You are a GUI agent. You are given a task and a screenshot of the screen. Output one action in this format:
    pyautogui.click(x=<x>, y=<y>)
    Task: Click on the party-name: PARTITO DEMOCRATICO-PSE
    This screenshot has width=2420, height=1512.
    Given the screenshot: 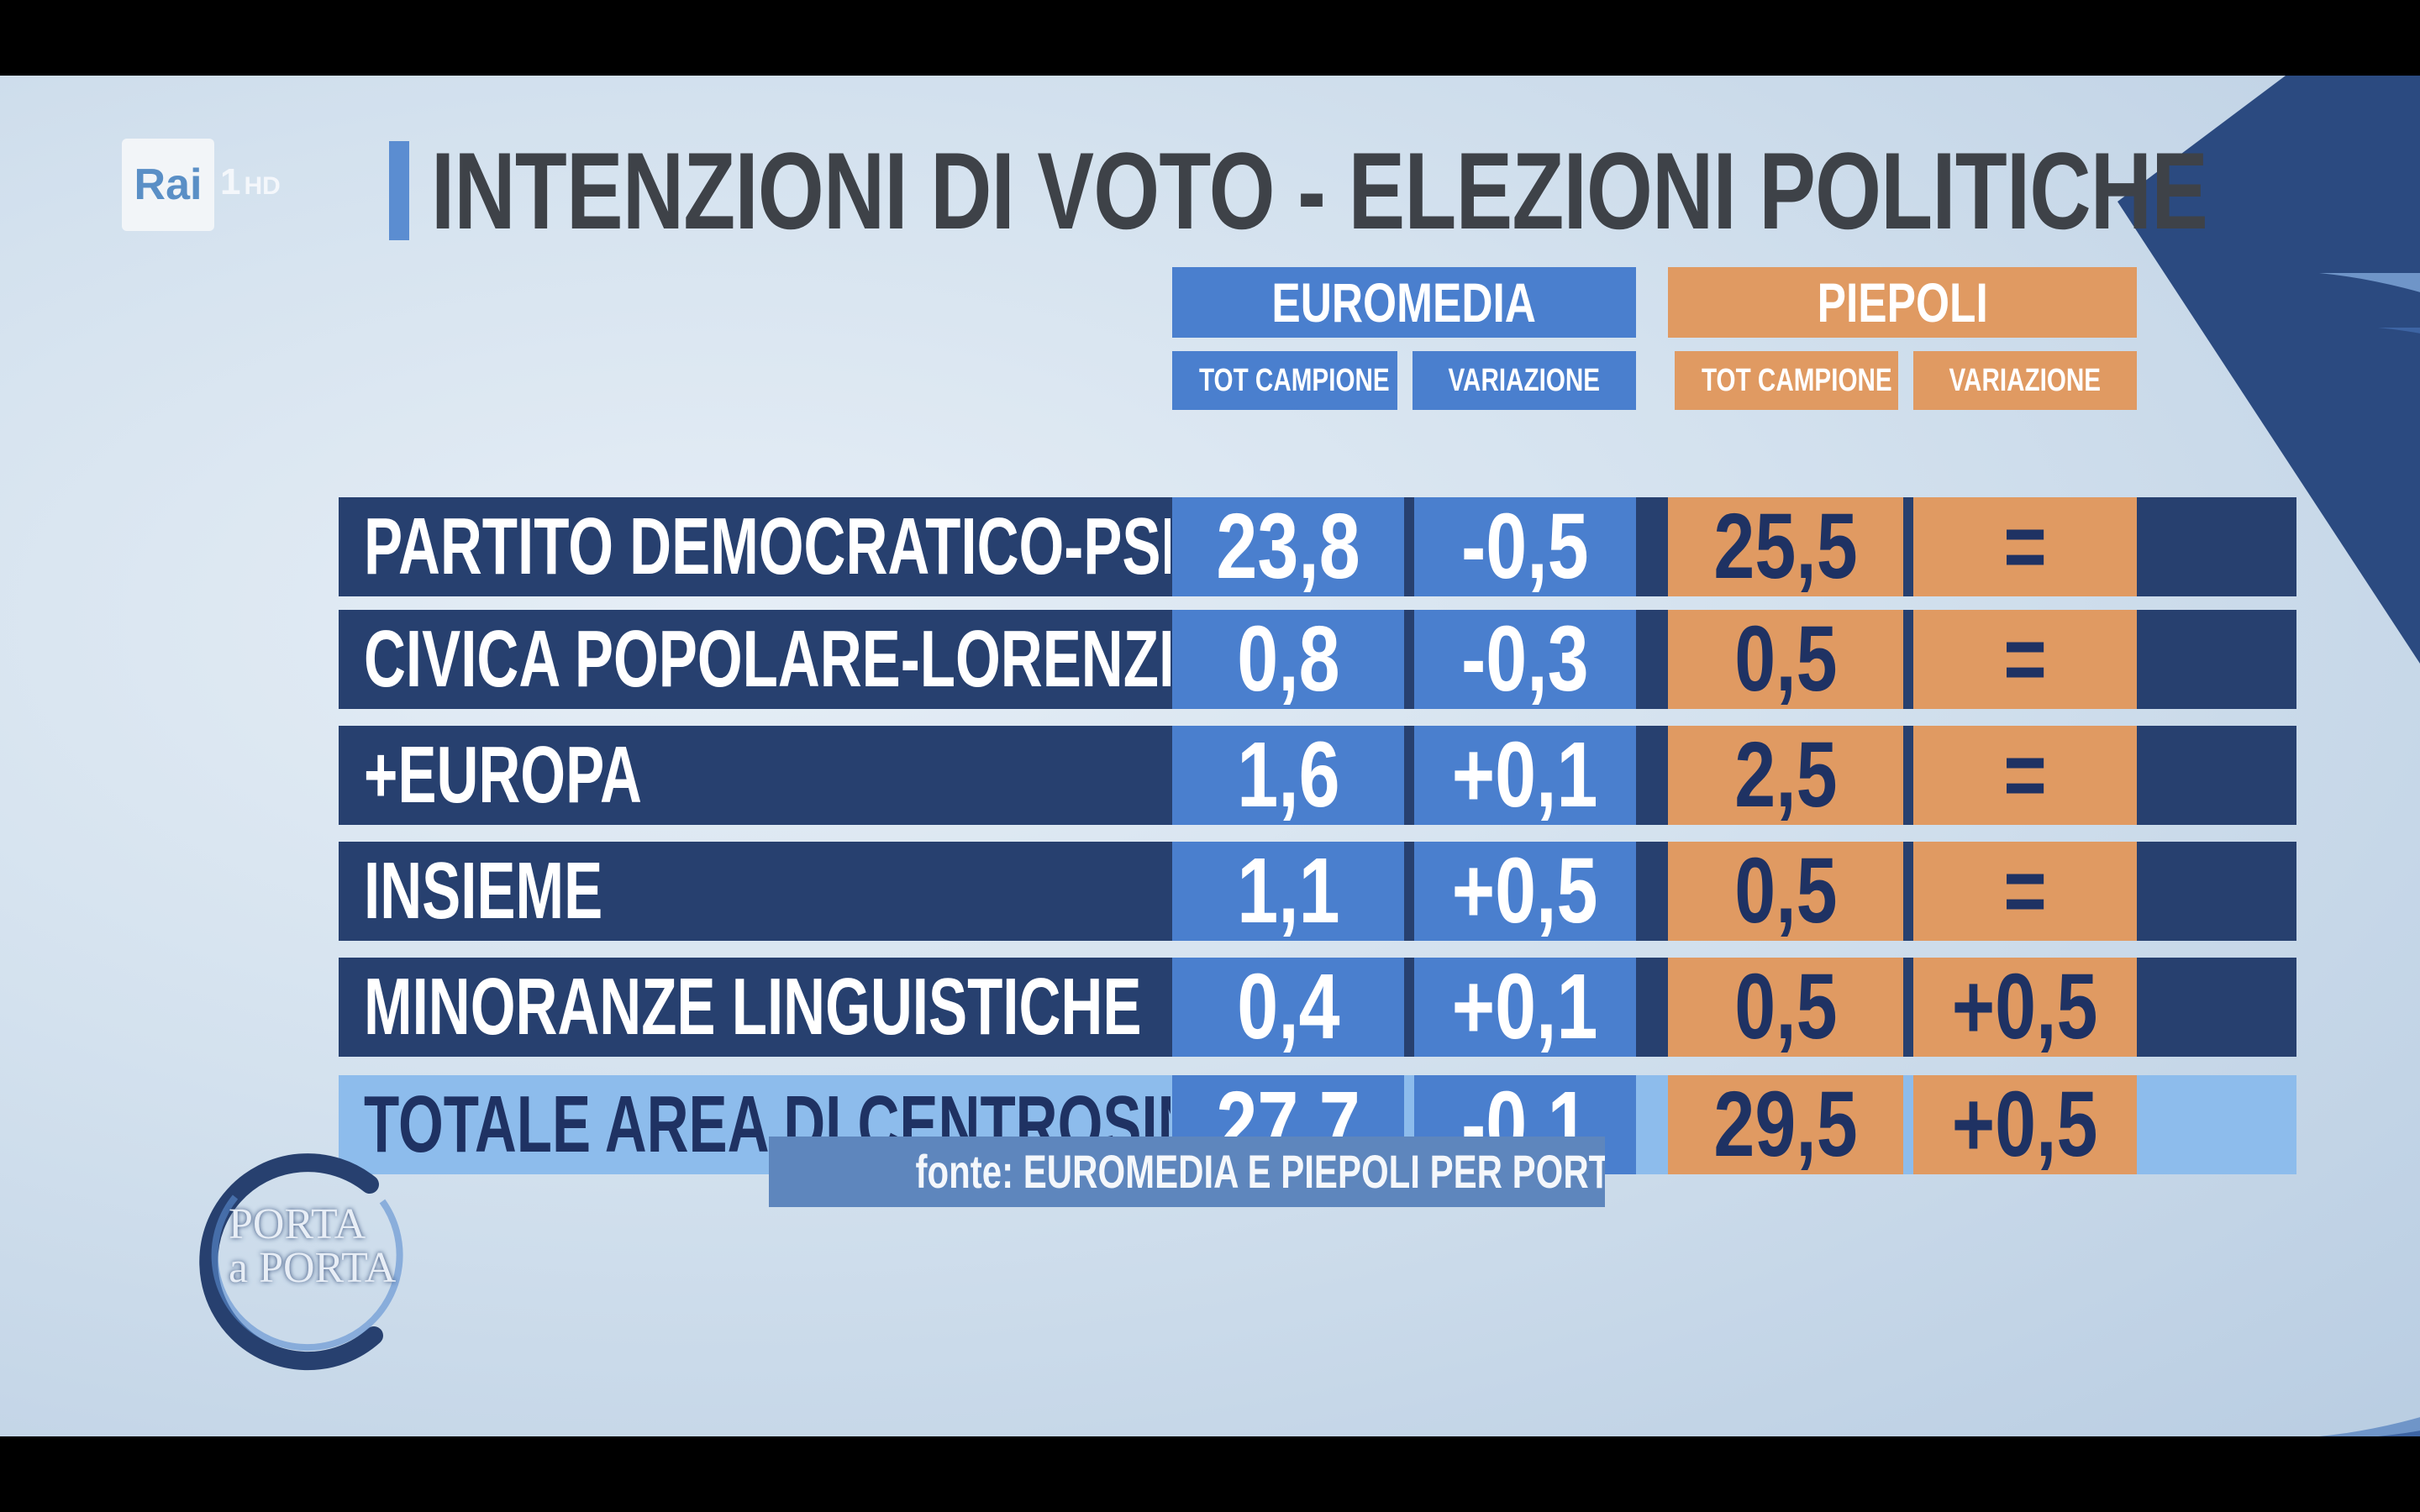 What is the action you would take?
    pyautogui.click(x=767, y=546)
    